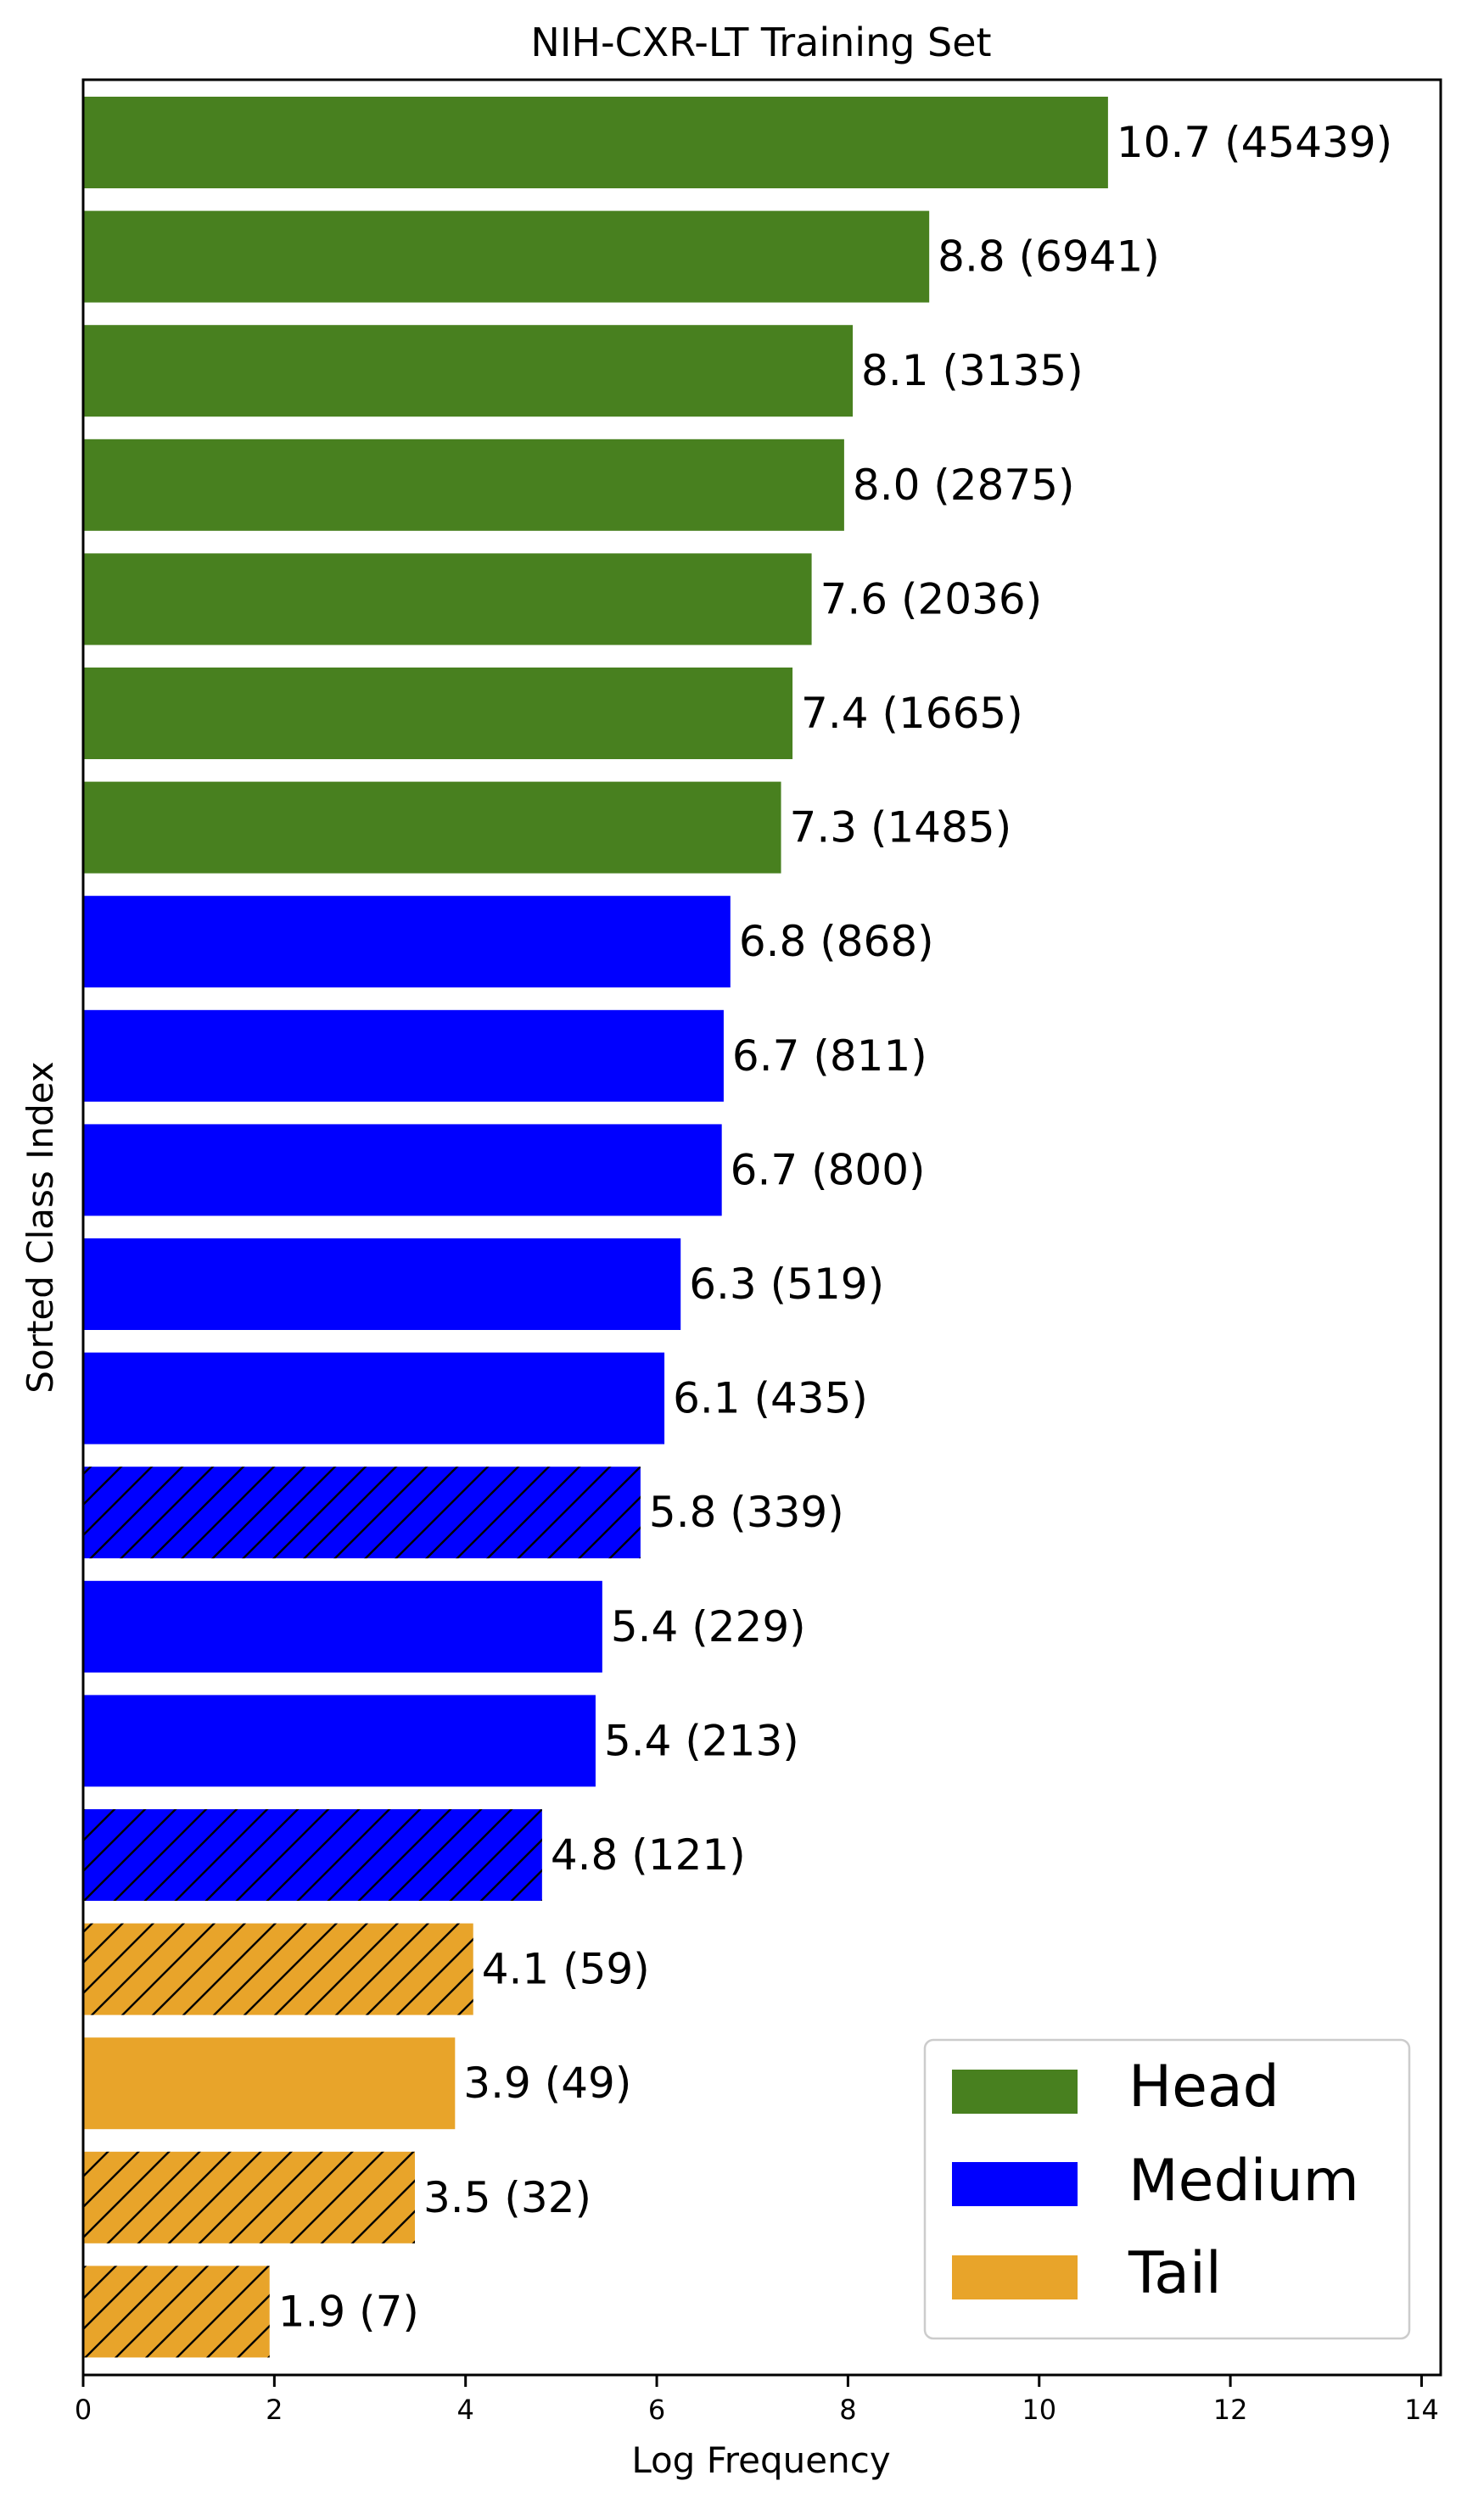 The height and width of the screenshot is (2520, 1467). What do you see at coordinates (1015, 2184) in the screenshot?
I see `legend-swatch-medium` at bounding box center [1015, 2184].